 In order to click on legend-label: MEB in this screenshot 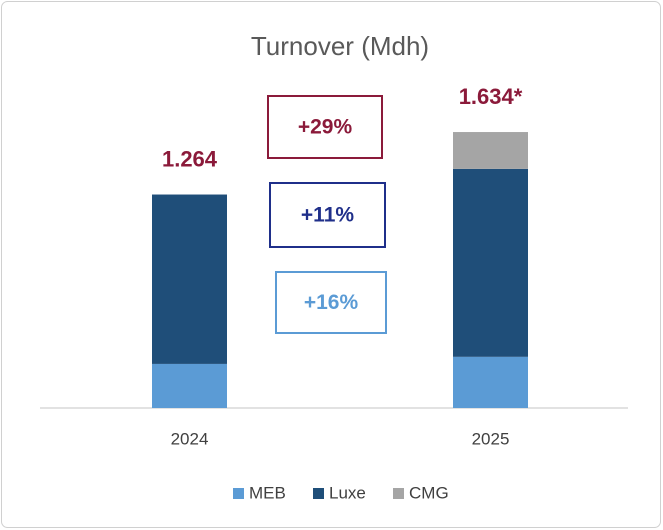, I will do `click(267, 492)`.